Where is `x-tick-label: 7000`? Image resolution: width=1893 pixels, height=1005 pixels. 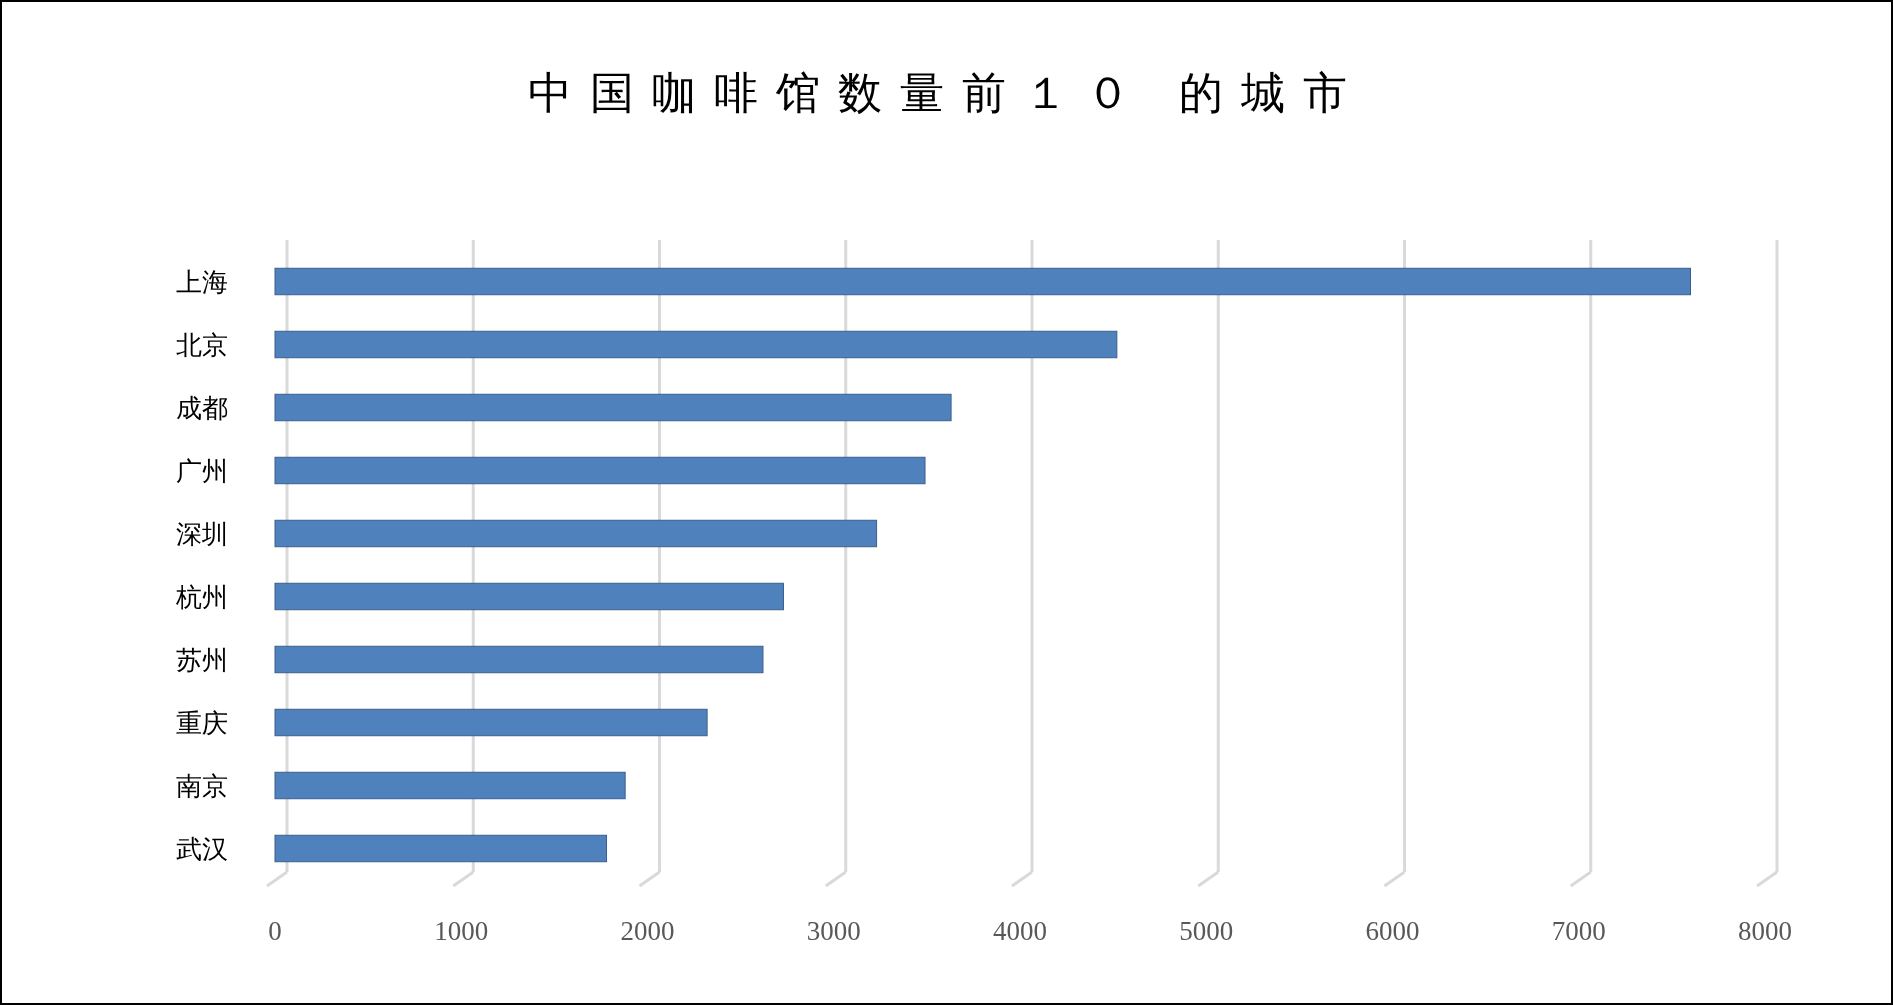 x-tick-label: 7000 is located at coordinates (1578, 931).